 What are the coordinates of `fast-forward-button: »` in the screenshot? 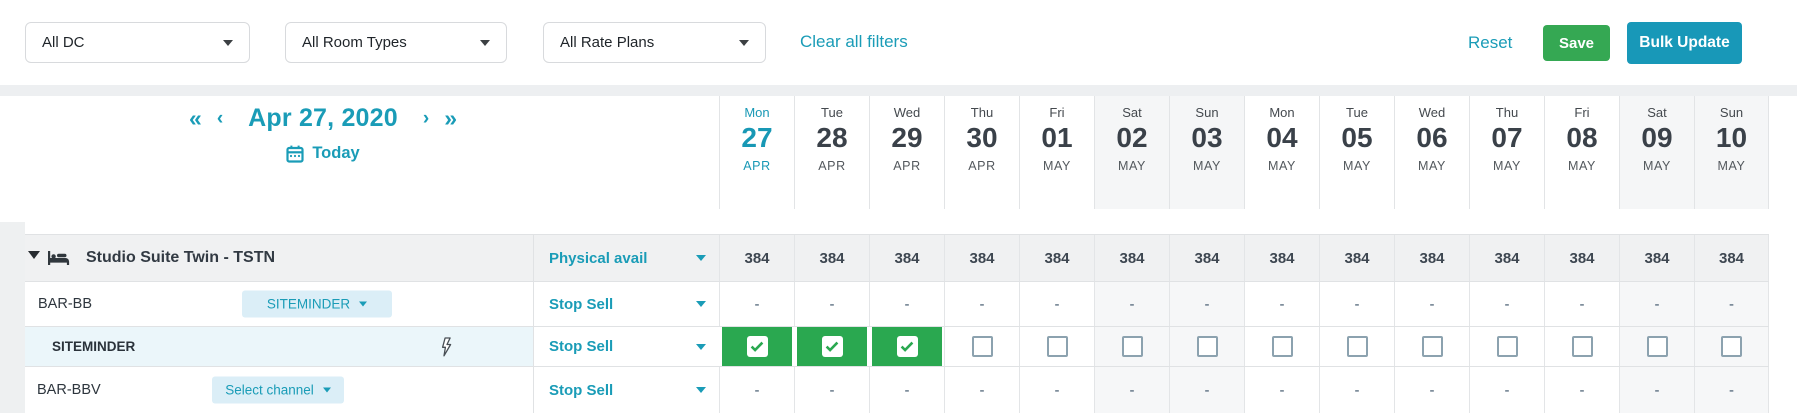 It's located at (450, 118).